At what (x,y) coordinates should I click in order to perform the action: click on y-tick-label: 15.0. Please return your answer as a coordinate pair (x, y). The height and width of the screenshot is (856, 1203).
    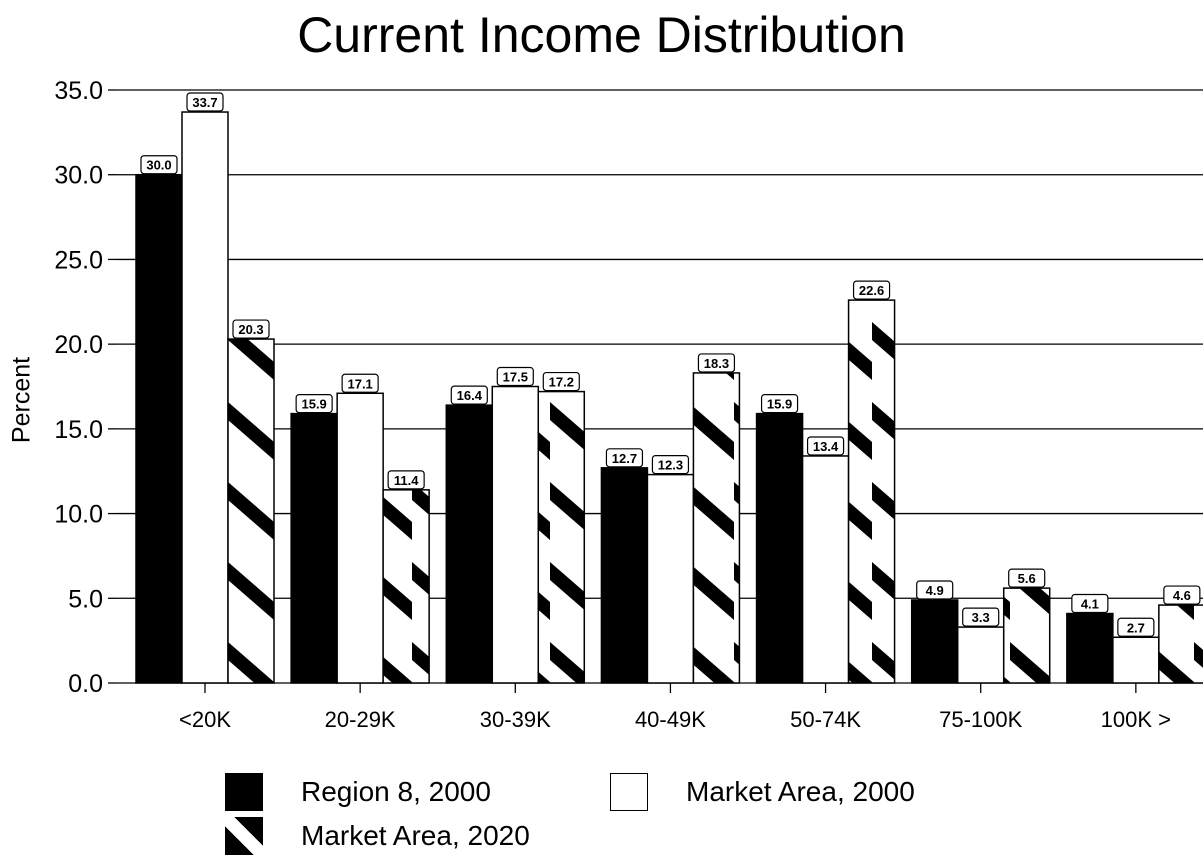
    Looking at the image, I should click on (78, 430).